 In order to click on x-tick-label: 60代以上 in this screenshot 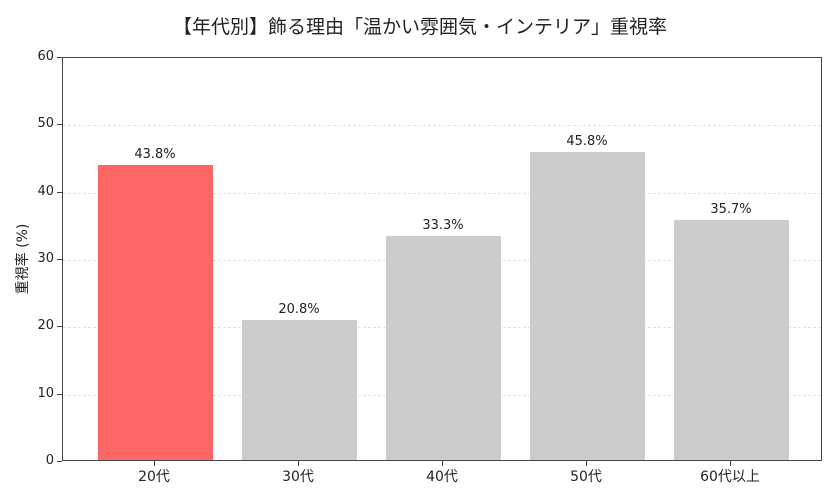, I will do `click(730, 477)`.